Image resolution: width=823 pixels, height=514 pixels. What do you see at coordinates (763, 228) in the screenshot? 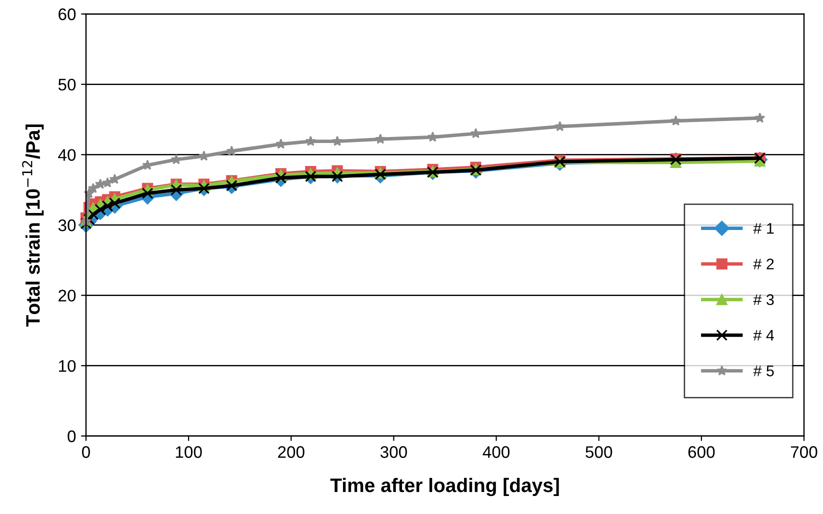
I see `legend-label: # 1` at bounding box center [763, 228].